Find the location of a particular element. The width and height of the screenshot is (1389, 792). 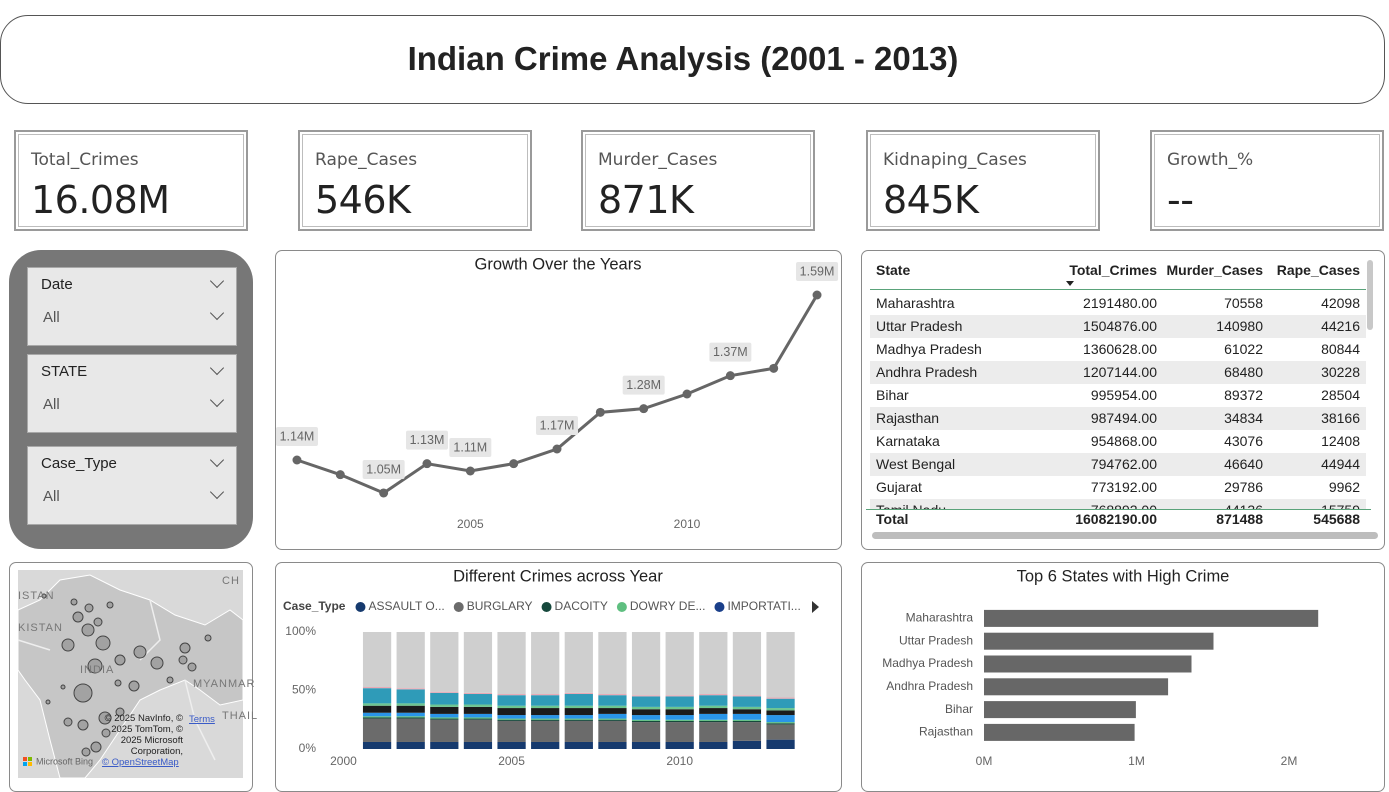

map-terms: Terms is located at coordinates (202, 719).